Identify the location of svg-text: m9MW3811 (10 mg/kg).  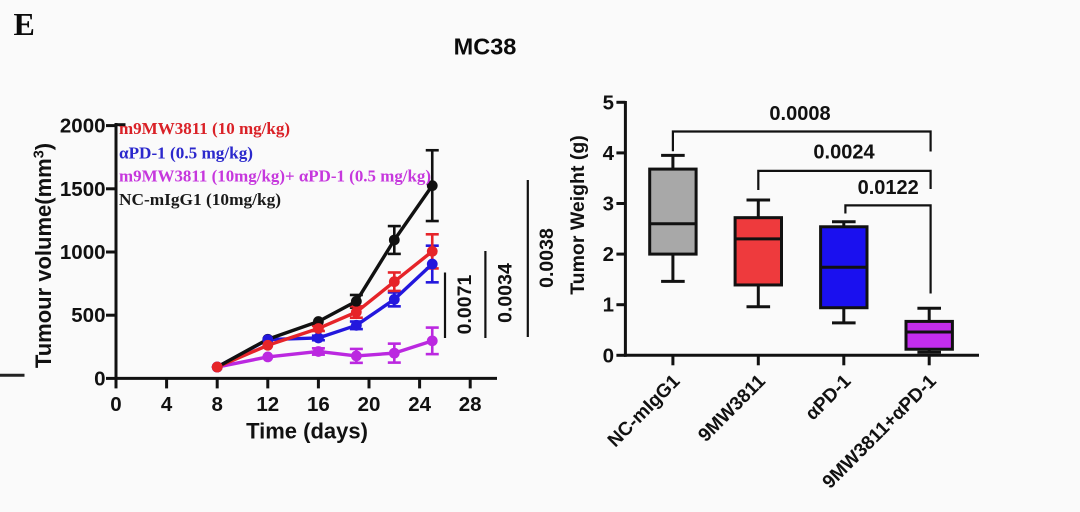
(204, 128).